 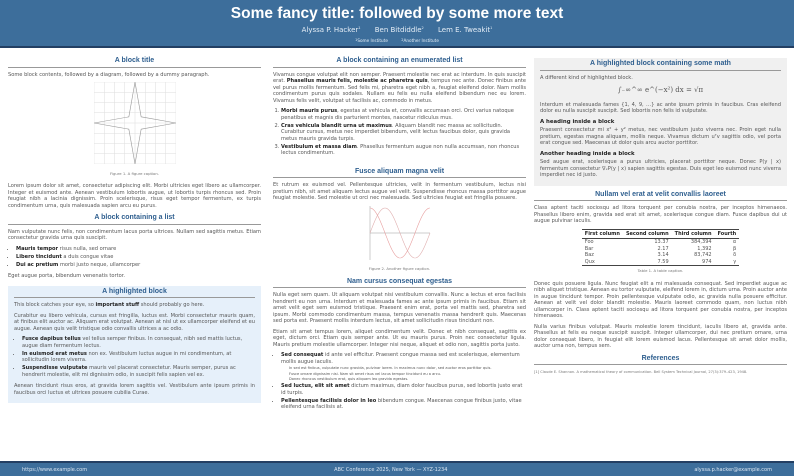 I want to click on list-item: Mauris tempor risus nulla, sed ornare, so click(x=138, y=249).